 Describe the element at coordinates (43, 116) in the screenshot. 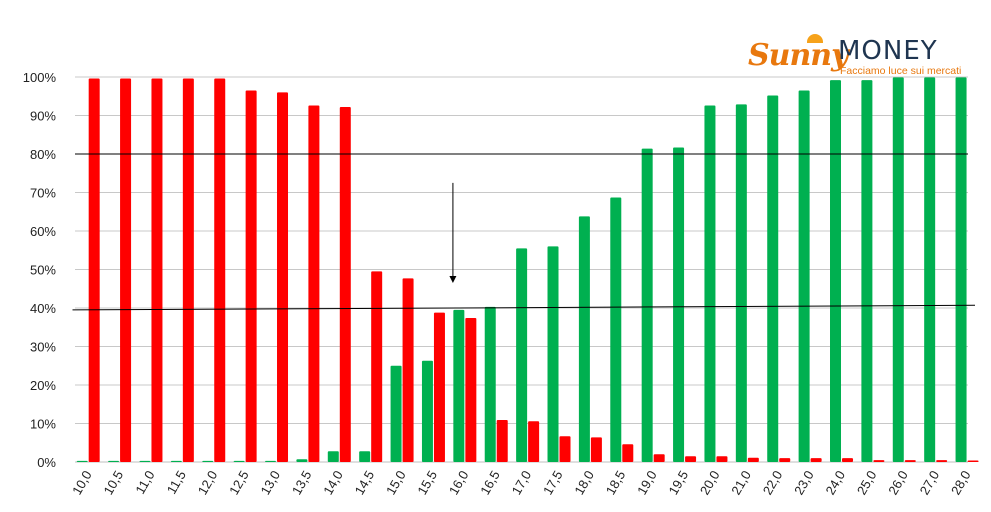

I see `y-tick-label: 90%` at that location.